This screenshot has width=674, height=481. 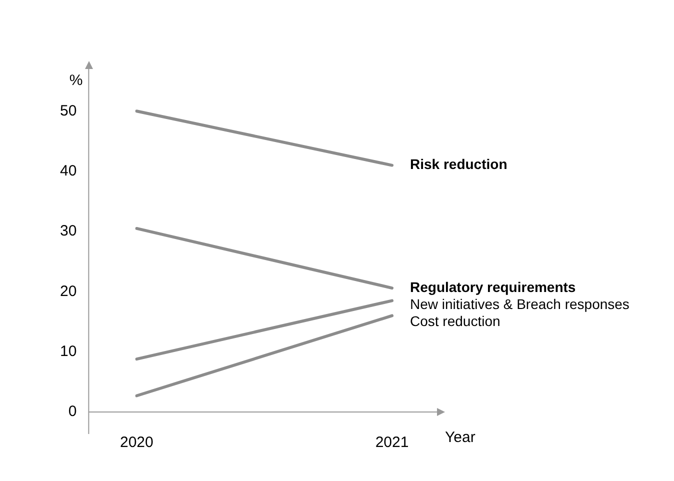 I want to click on y-axis-title: %, so click(x=76, y=81).